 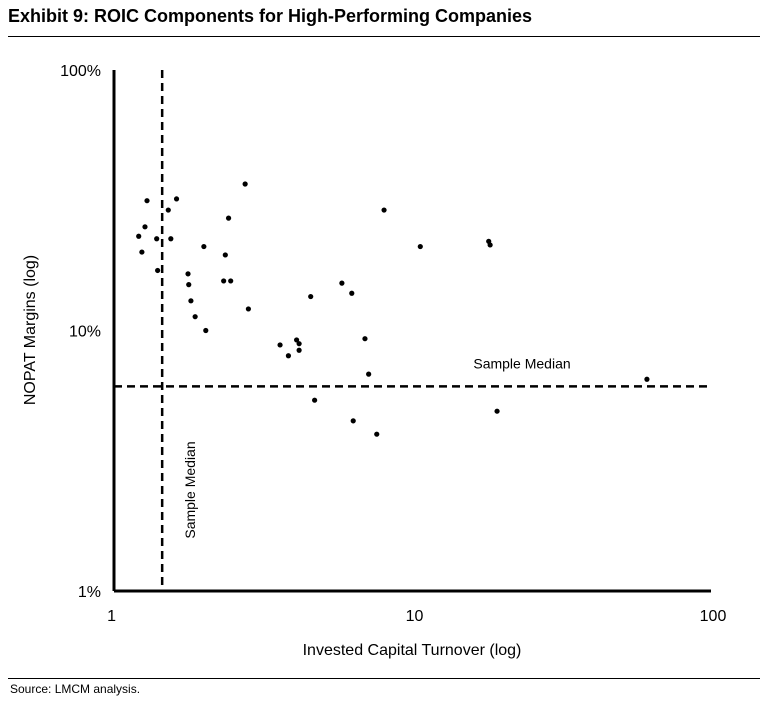 I want to click on y-tick-label: 10%, so click(x=85, y=332).